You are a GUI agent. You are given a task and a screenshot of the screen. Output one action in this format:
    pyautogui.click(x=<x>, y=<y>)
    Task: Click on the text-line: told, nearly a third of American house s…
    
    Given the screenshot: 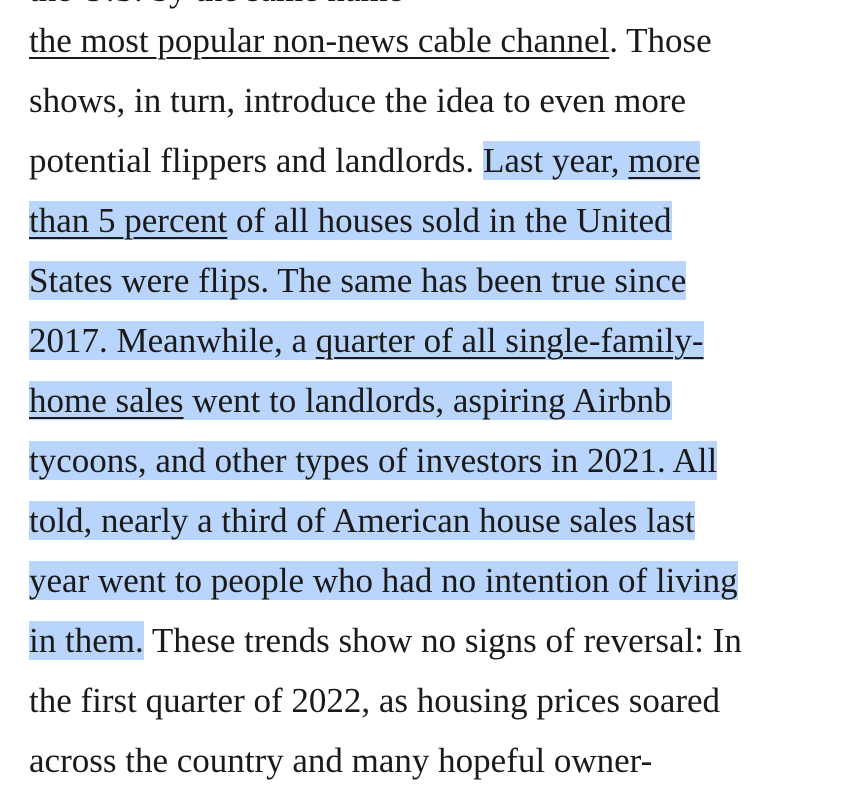 What is the action you would take?
    pyautogui.click(x=362, y=521)
    